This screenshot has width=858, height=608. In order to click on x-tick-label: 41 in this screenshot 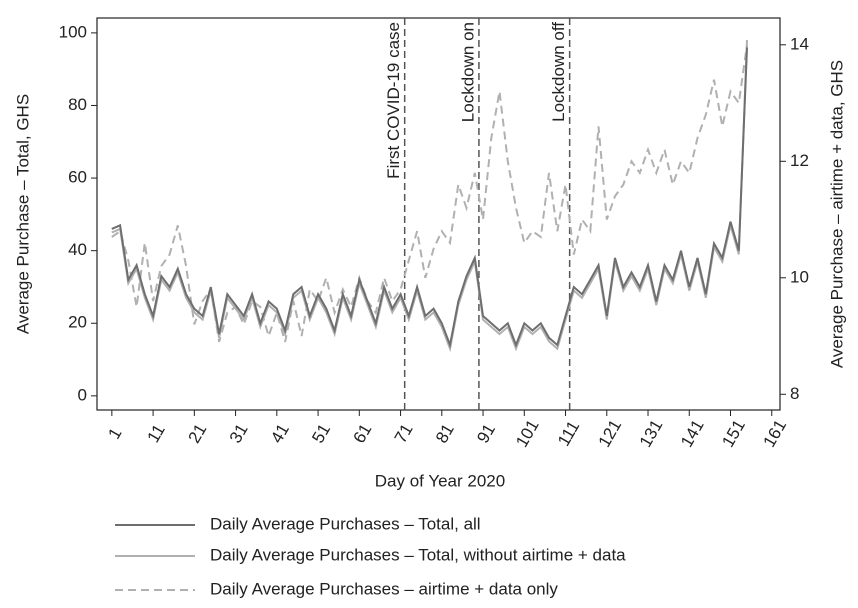, I will do `click(280, 434)`.